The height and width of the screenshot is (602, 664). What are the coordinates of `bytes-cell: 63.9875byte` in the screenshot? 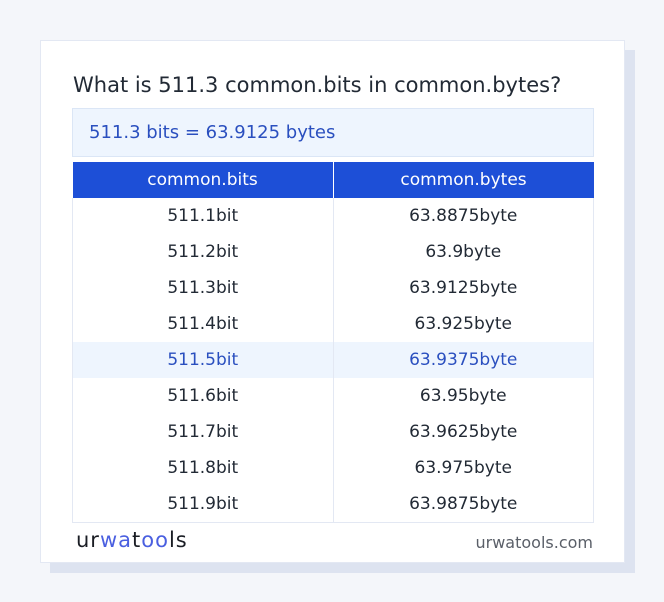 It's located at (463, 504).